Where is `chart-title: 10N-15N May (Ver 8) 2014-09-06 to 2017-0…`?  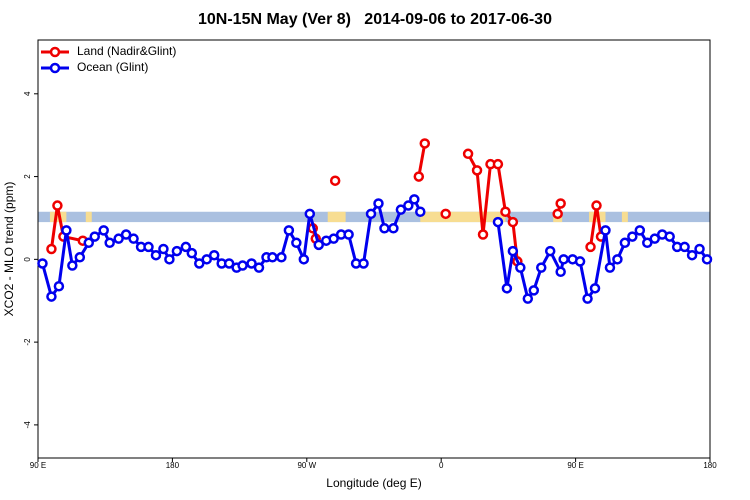
chart-title: 10N-15N May (Ver 8) 2014-09-06 to 2017-0… is located at coordinates (375, 19).